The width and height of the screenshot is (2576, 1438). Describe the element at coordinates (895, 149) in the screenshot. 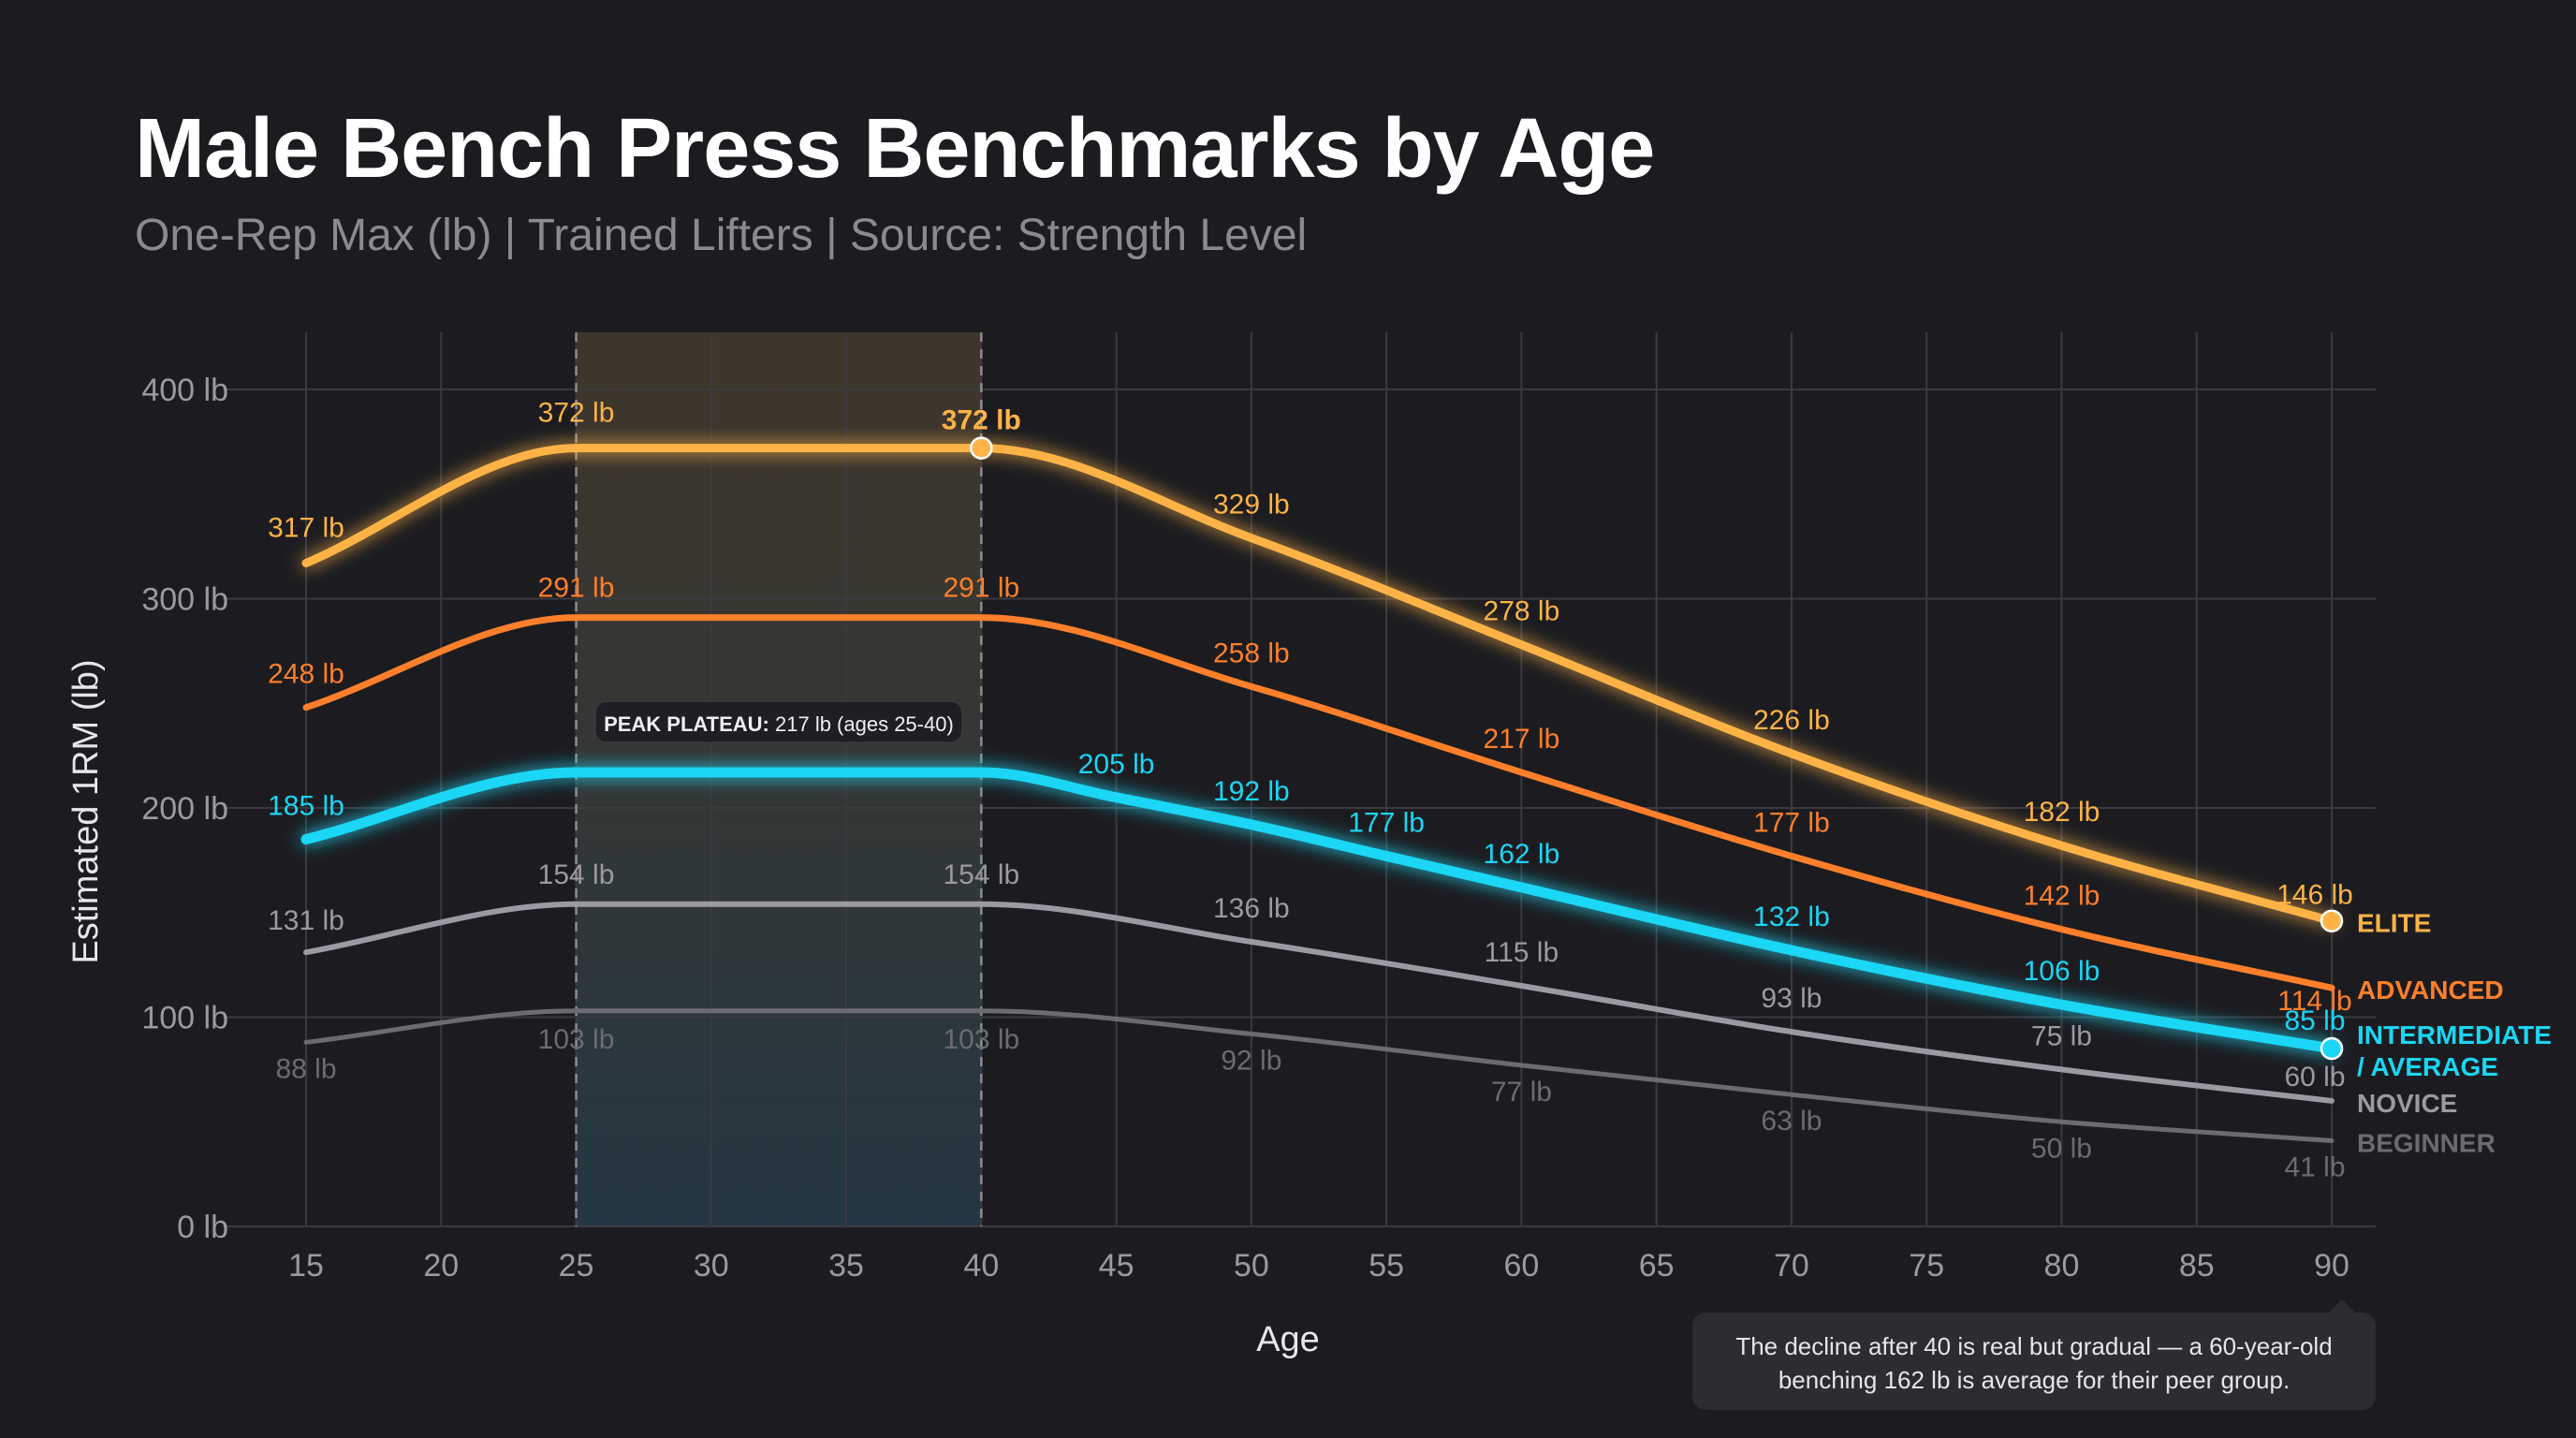

I see `chart-title: Male Bench Press Benchmarks by Age` at that location.